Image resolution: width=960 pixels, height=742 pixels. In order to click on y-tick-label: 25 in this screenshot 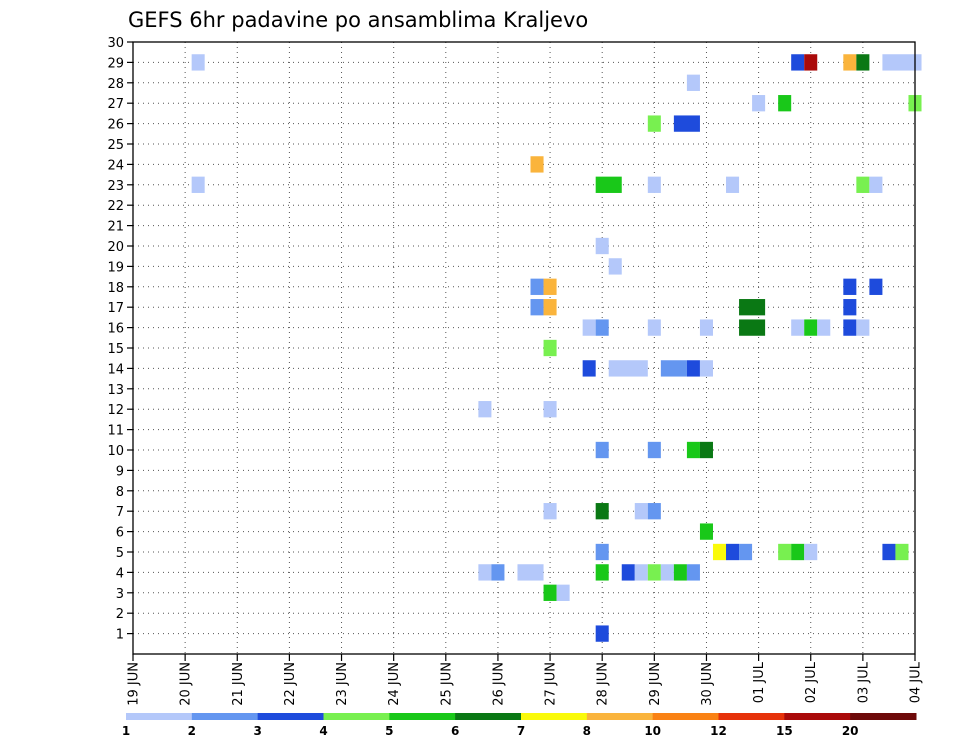, I will do `click(115, 145)`.